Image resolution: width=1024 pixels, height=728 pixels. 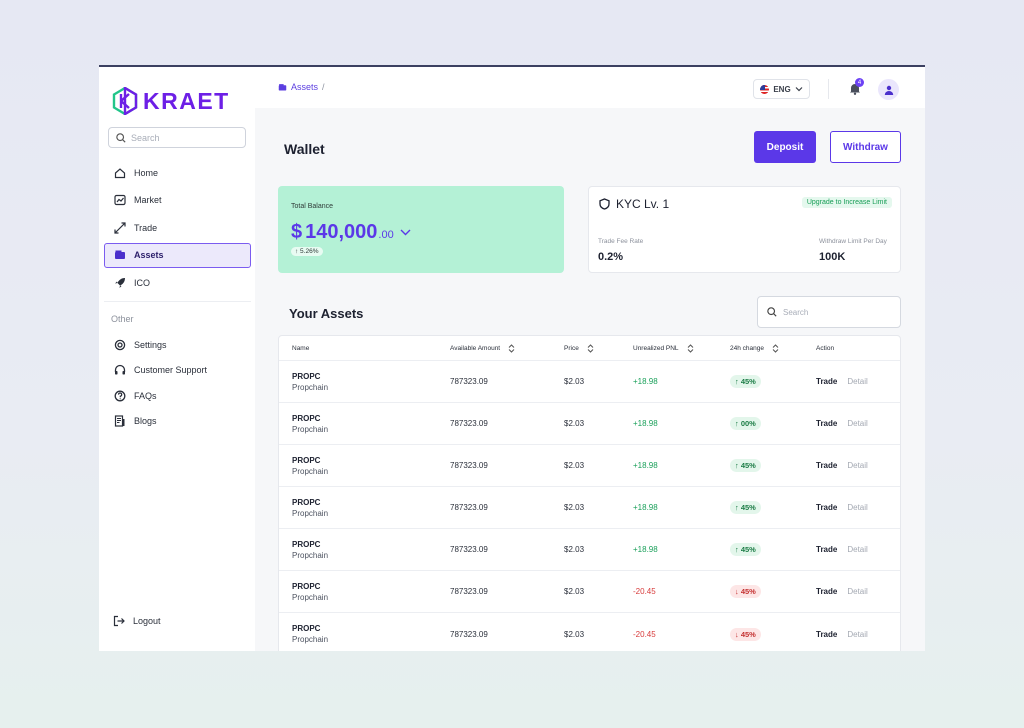 I want to click on column-header-name: Name, so click(x=301, y=348).